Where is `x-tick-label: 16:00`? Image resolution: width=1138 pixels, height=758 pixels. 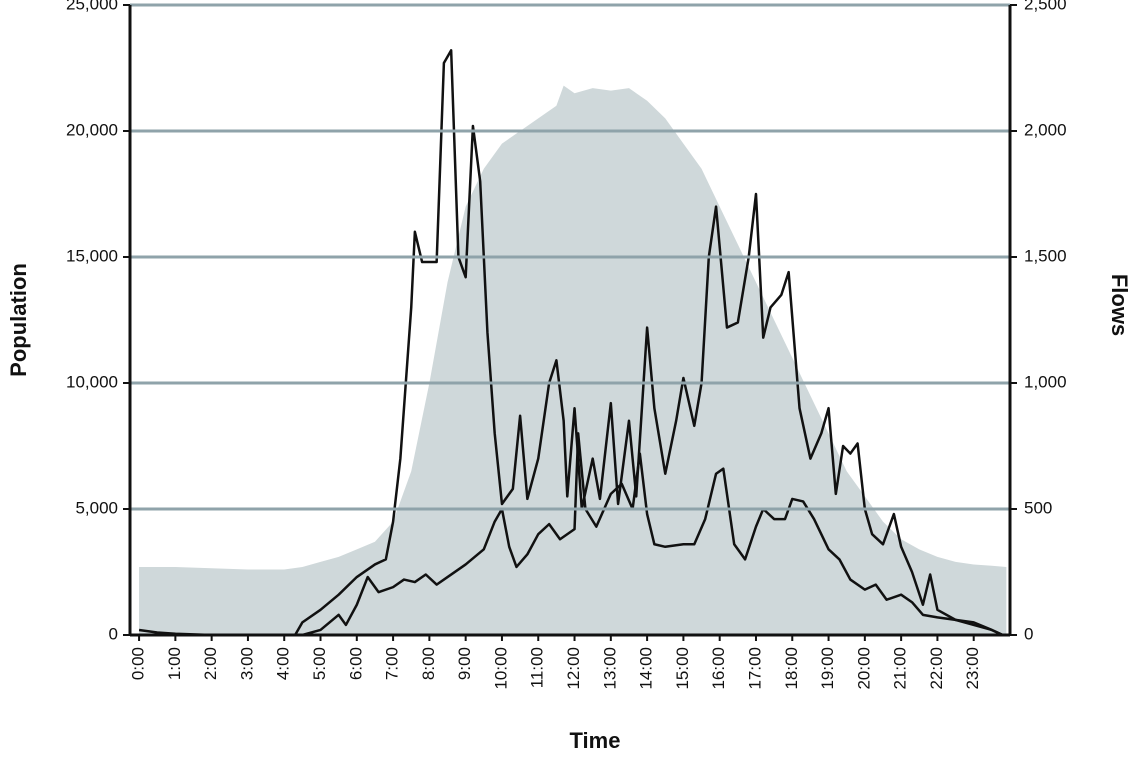
x-tick-label: 16:00 is located at coordinates (718, 668).